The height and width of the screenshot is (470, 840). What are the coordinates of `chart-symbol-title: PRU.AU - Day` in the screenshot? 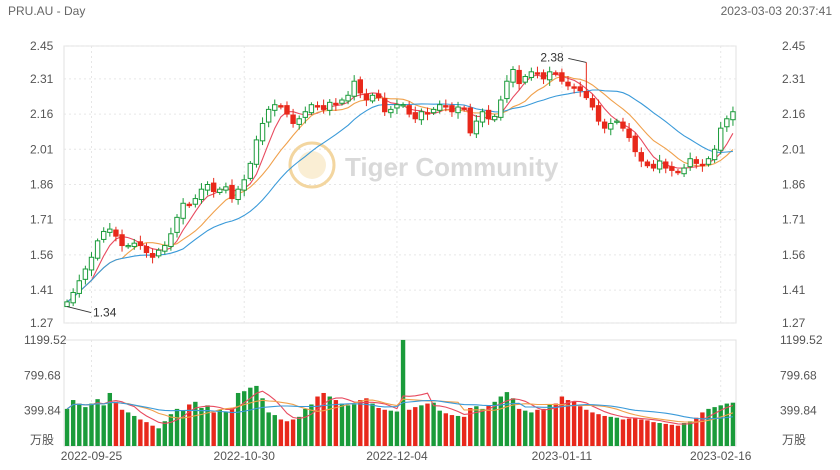 It's located at (47, 11).